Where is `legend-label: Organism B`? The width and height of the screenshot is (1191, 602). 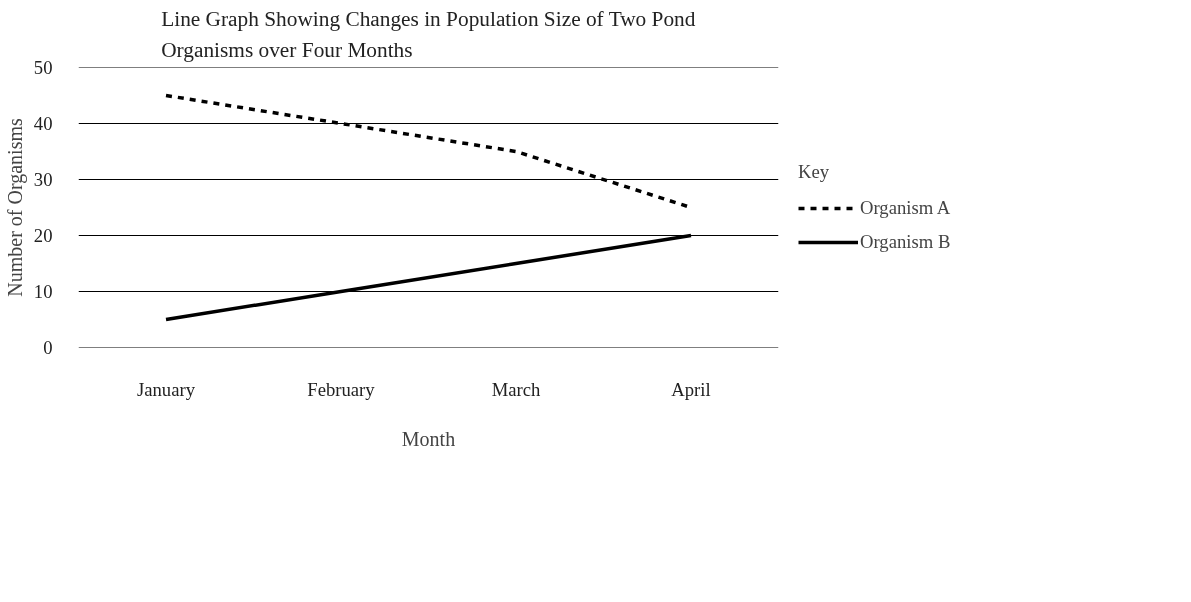
legend-label: Organism B is located at coordinates (905, 242).